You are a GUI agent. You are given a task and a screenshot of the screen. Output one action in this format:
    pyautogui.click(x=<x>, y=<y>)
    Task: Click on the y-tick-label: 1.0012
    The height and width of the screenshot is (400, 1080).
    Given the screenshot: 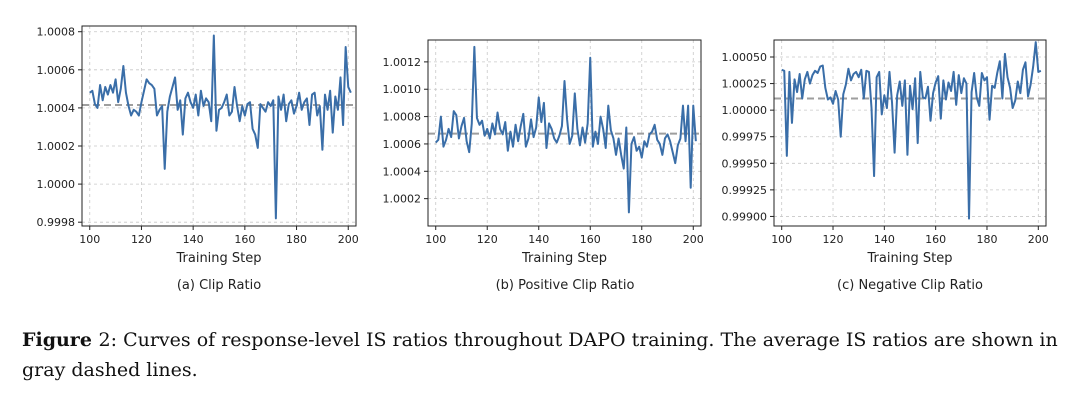 What is the action you would take?
    pyautogui.click(x=402, y=62)
    